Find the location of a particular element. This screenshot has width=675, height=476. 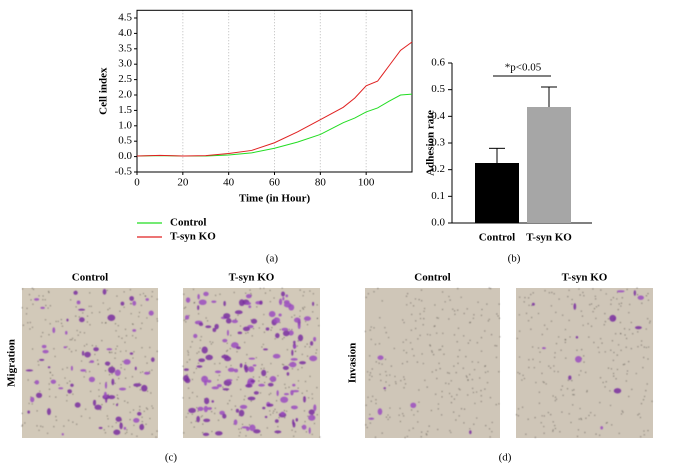

y-tick-label: 0.5 is located at coordinates (125, 141).